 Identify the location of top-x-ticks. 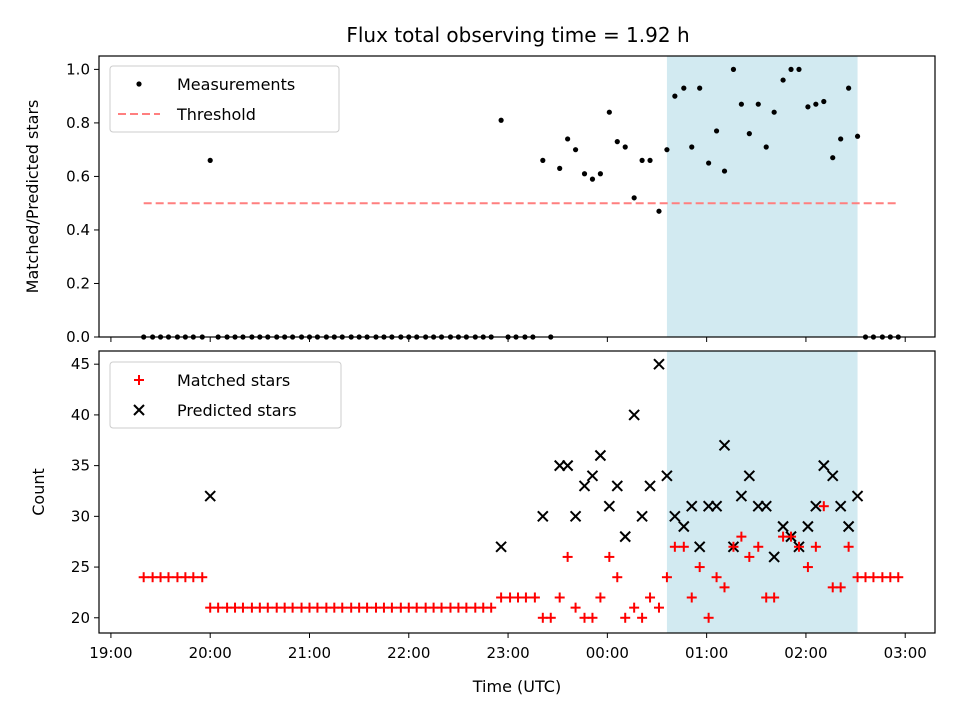
(508, 339).